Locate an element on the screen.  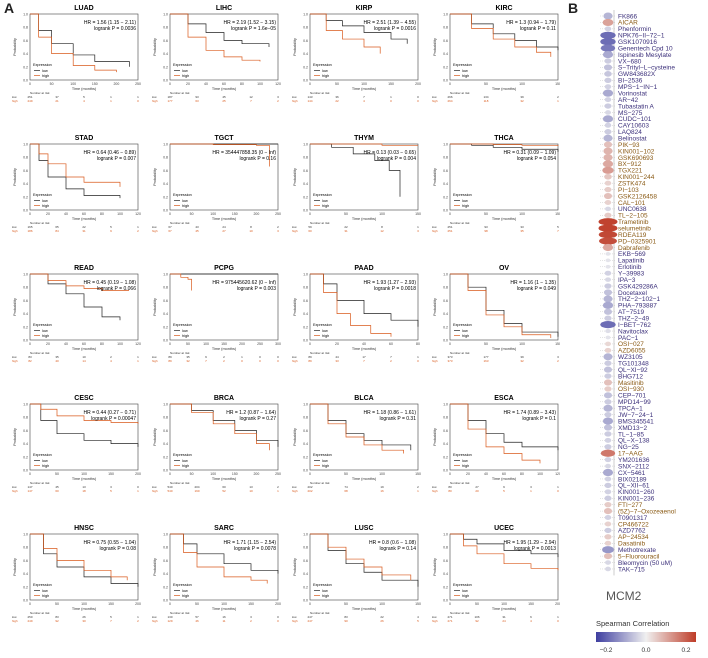
risk-count-high: 45 is located at coordinates (197, 231).